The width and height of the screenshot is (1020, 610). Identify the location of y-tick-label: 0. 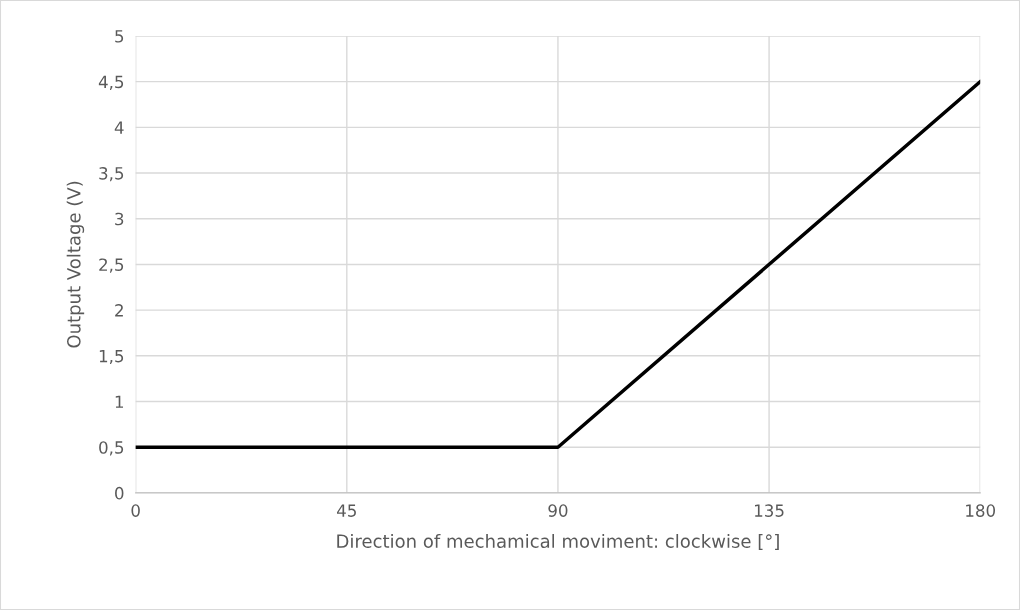
(119, 493).